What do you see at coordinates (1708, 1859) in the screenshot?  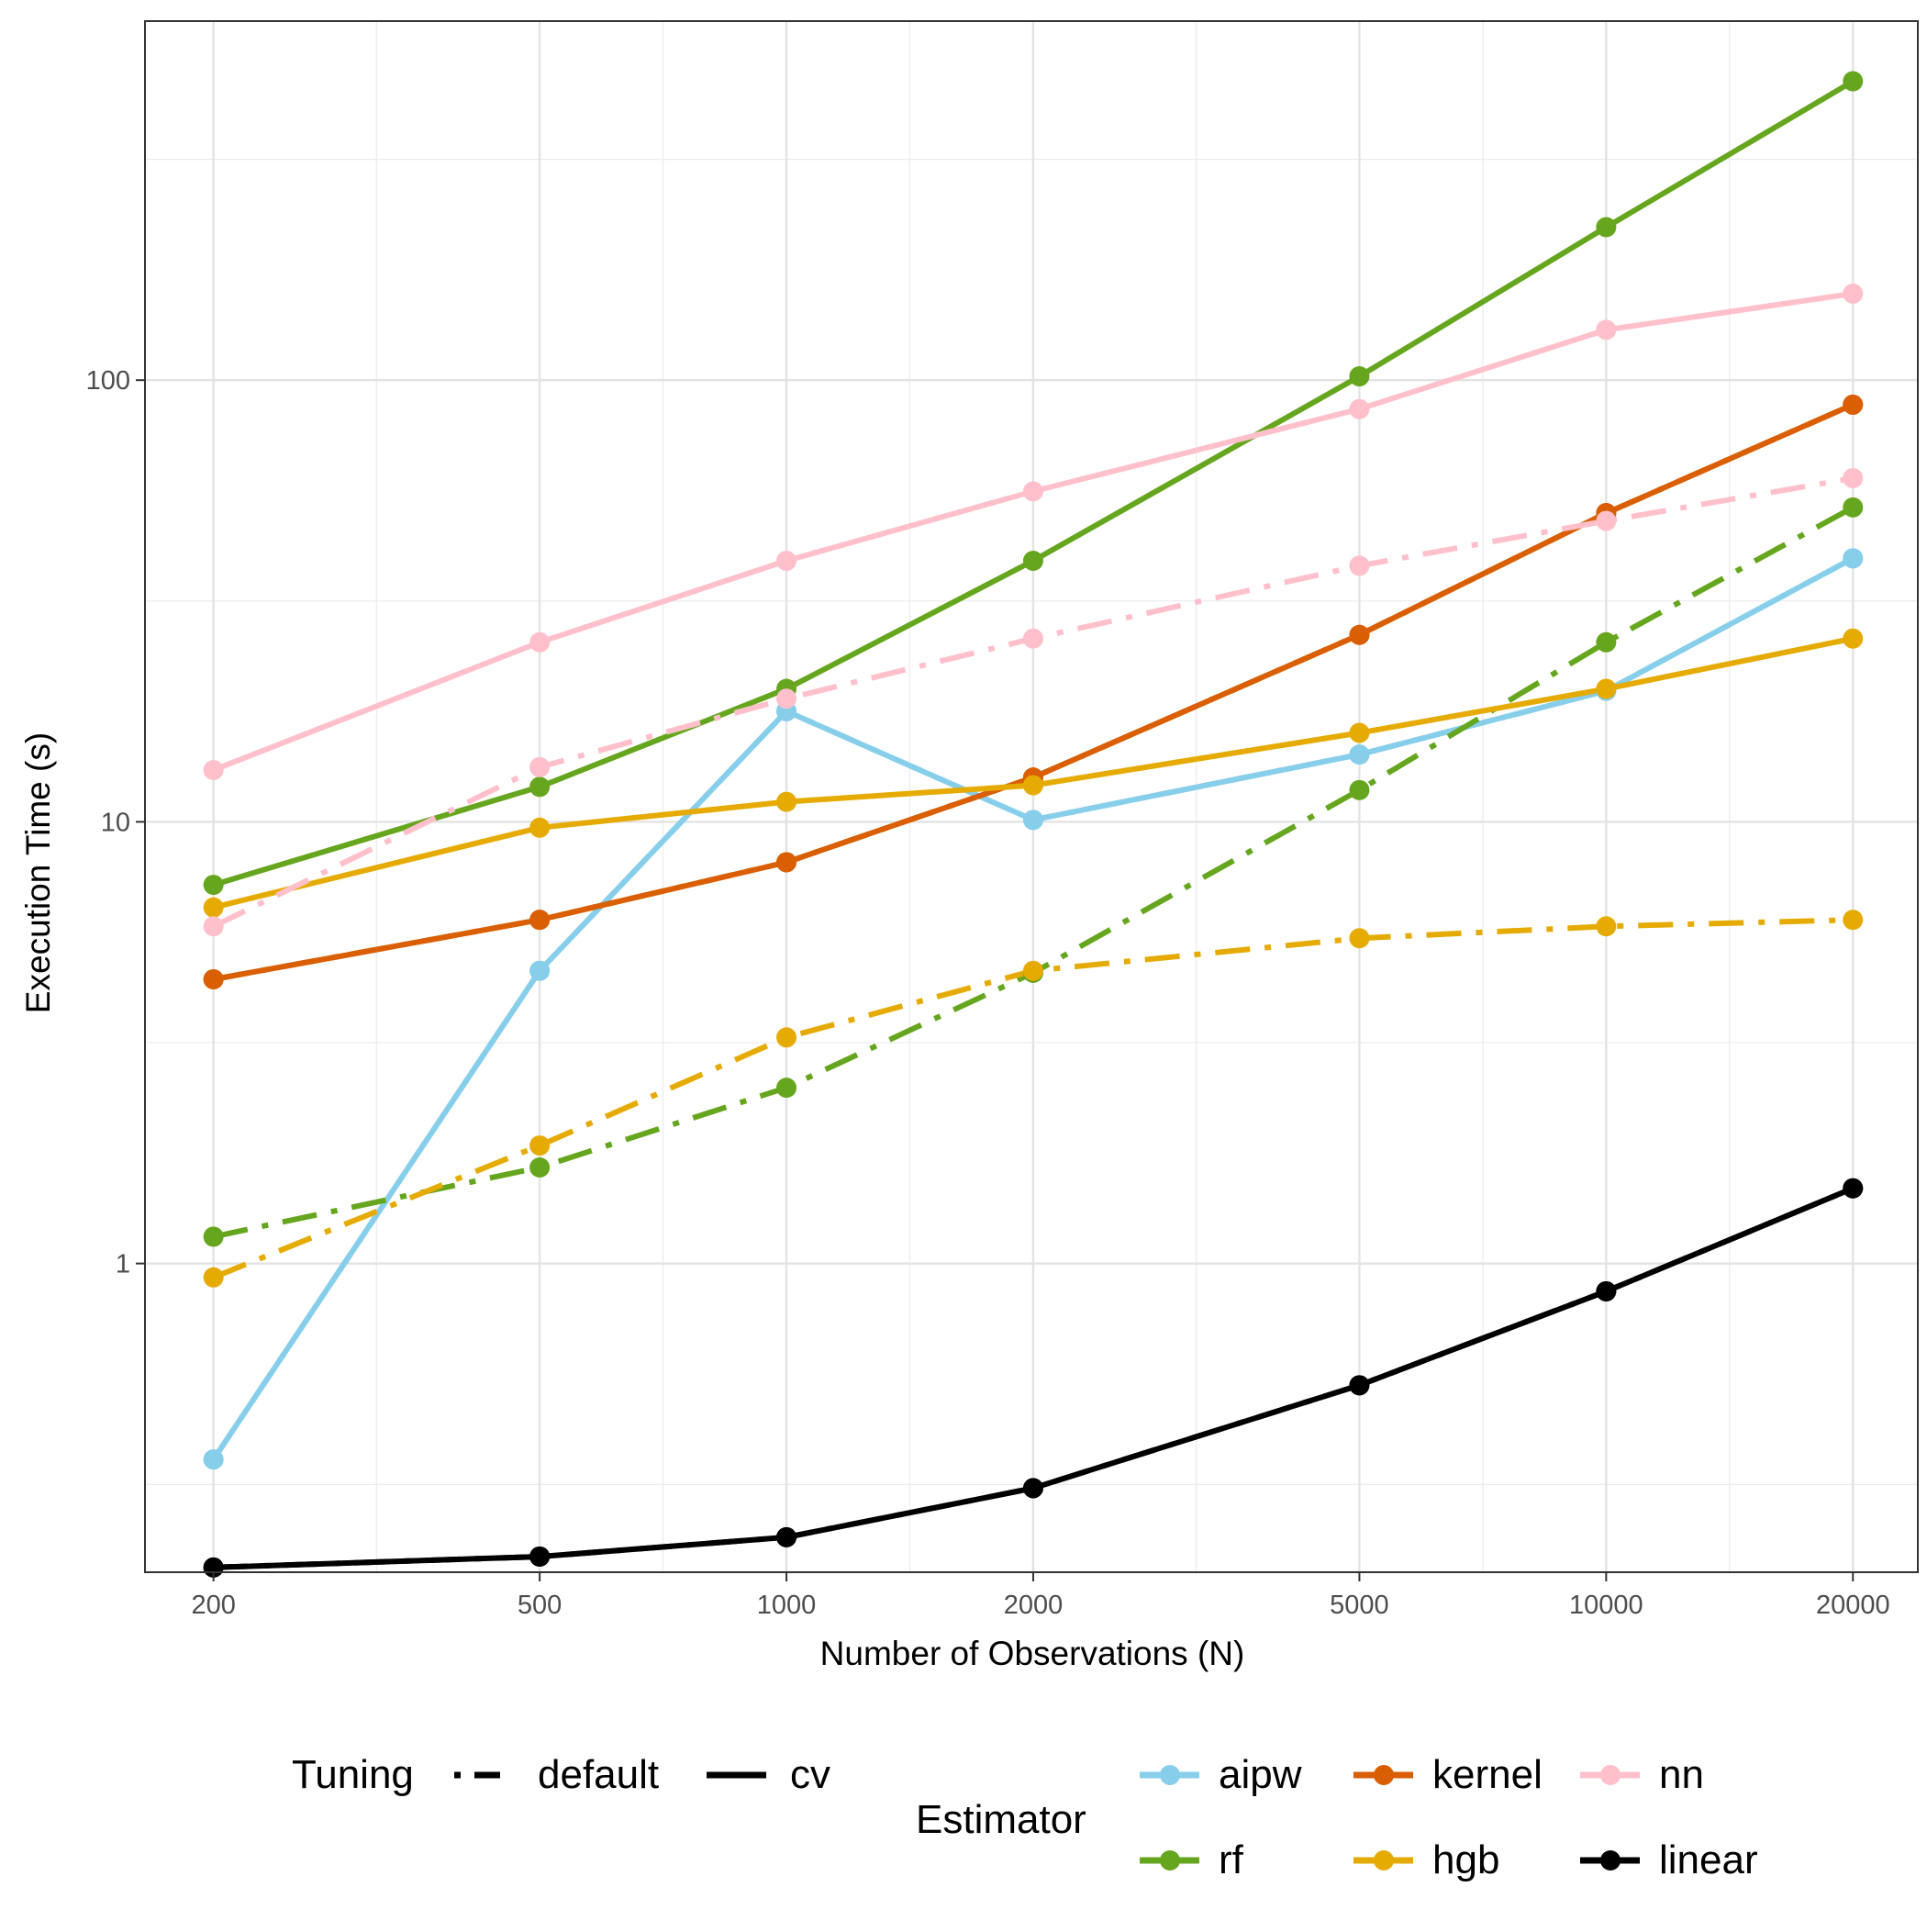 I see `legend-estimator-label-linear: linear` at bounding box center [1708, 1859].